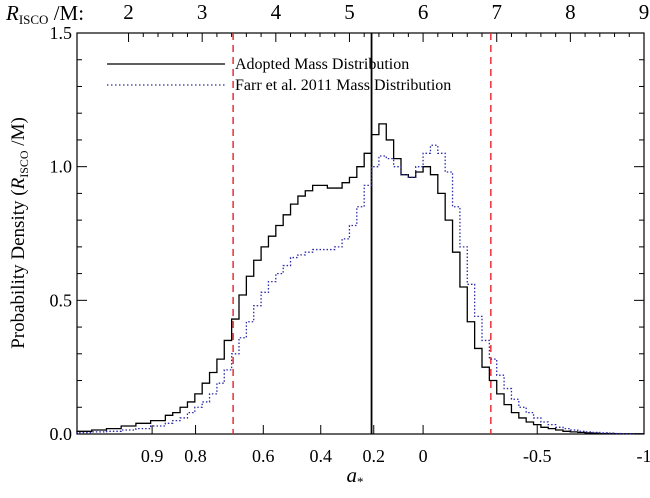 Image resolution: width=650 pixels, height=498 pixels. Describe the element at coordinates (18, 133) in the screenshot. I see `y-axis-label-suffix: /M)` at that location.